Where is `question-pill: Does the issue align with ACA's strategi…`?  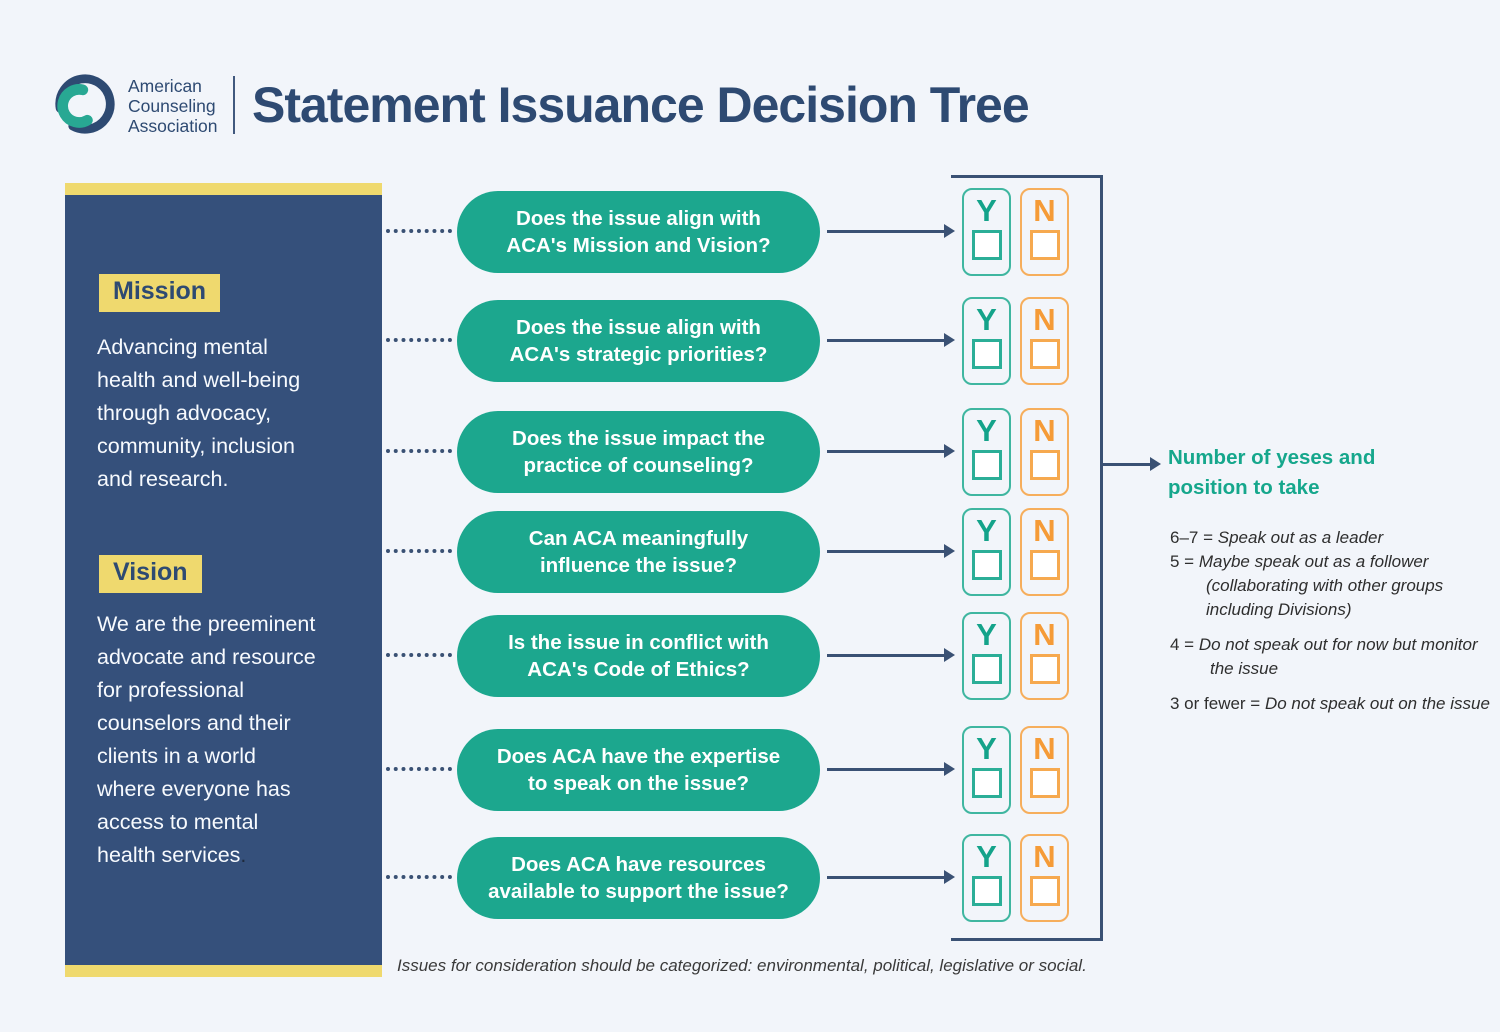
question-pill: Does the issue align with ACA's strategi… is located at coordinates (638, 341).